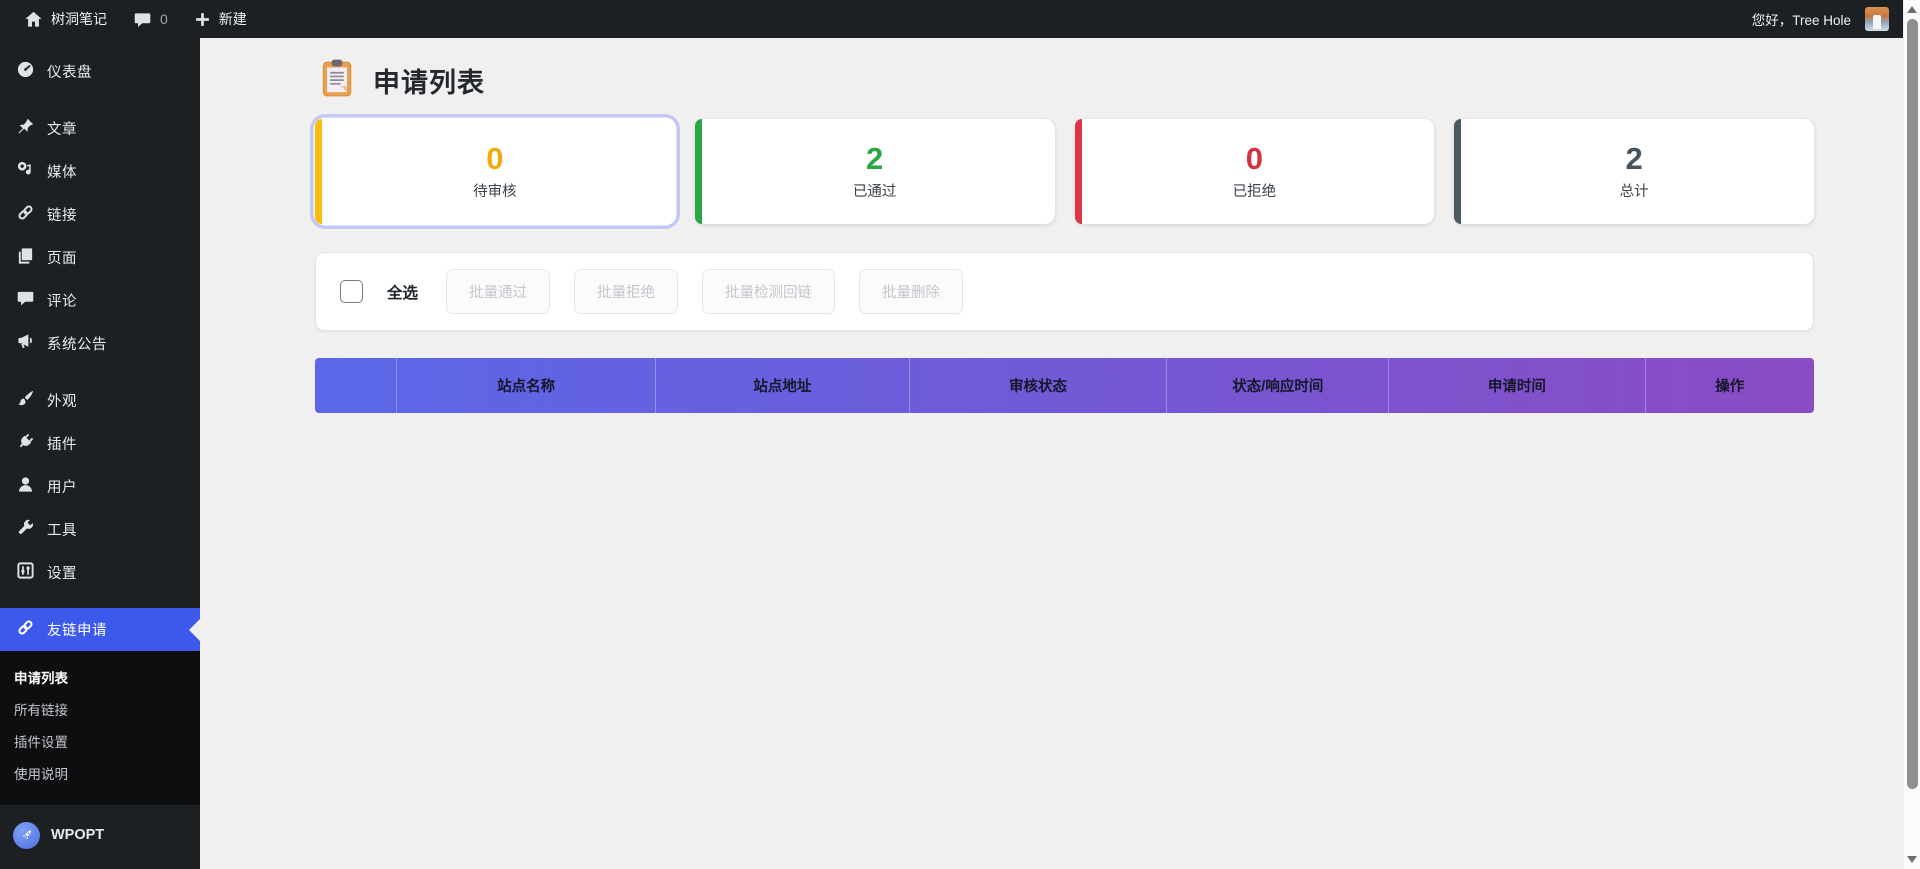  Describe the element at coordinates (911, 291) in the screenshot. I see `bulk-delete-button: 批量删除` at that location.